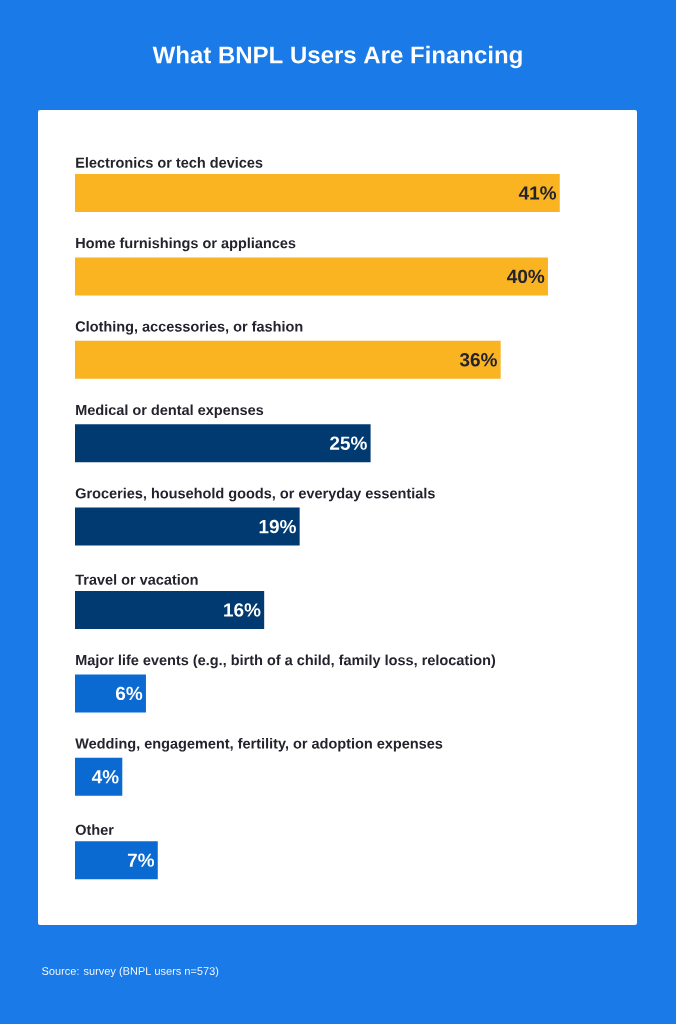 This screenshot has width=676, height=1024. I want to click on source-note: Source: survey (BNPL users n=573), so click(130, 972).